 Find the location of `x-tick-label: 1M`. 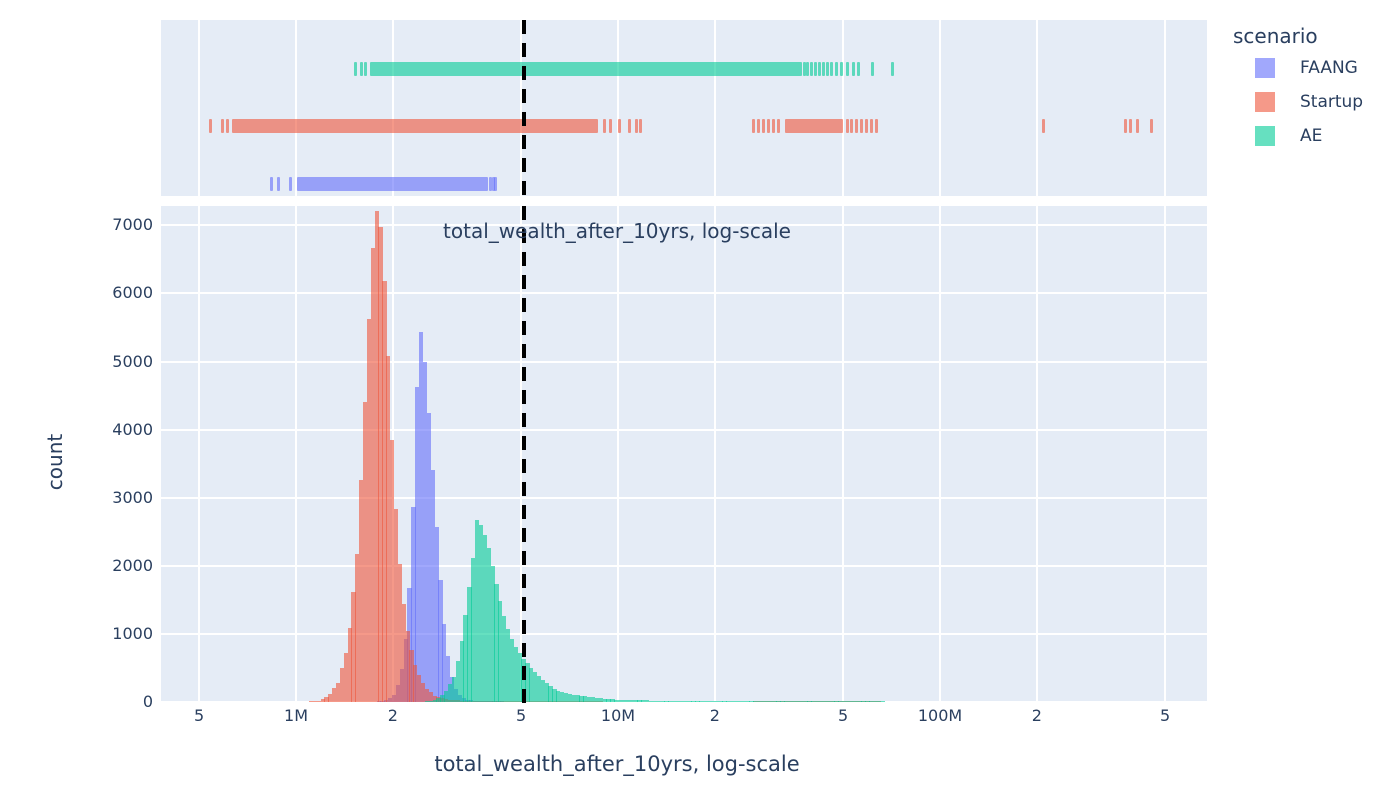

x-tick-label: 1M is located at coordinates (296, 715).